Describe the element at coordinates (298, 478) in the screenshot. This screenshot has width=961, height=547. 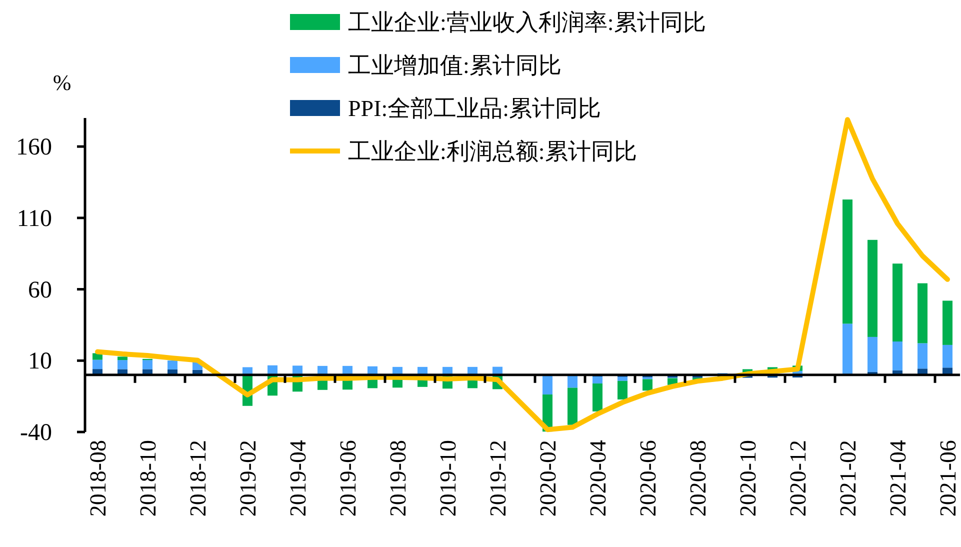
I see `x-tick-label: 2019-04` at that location.